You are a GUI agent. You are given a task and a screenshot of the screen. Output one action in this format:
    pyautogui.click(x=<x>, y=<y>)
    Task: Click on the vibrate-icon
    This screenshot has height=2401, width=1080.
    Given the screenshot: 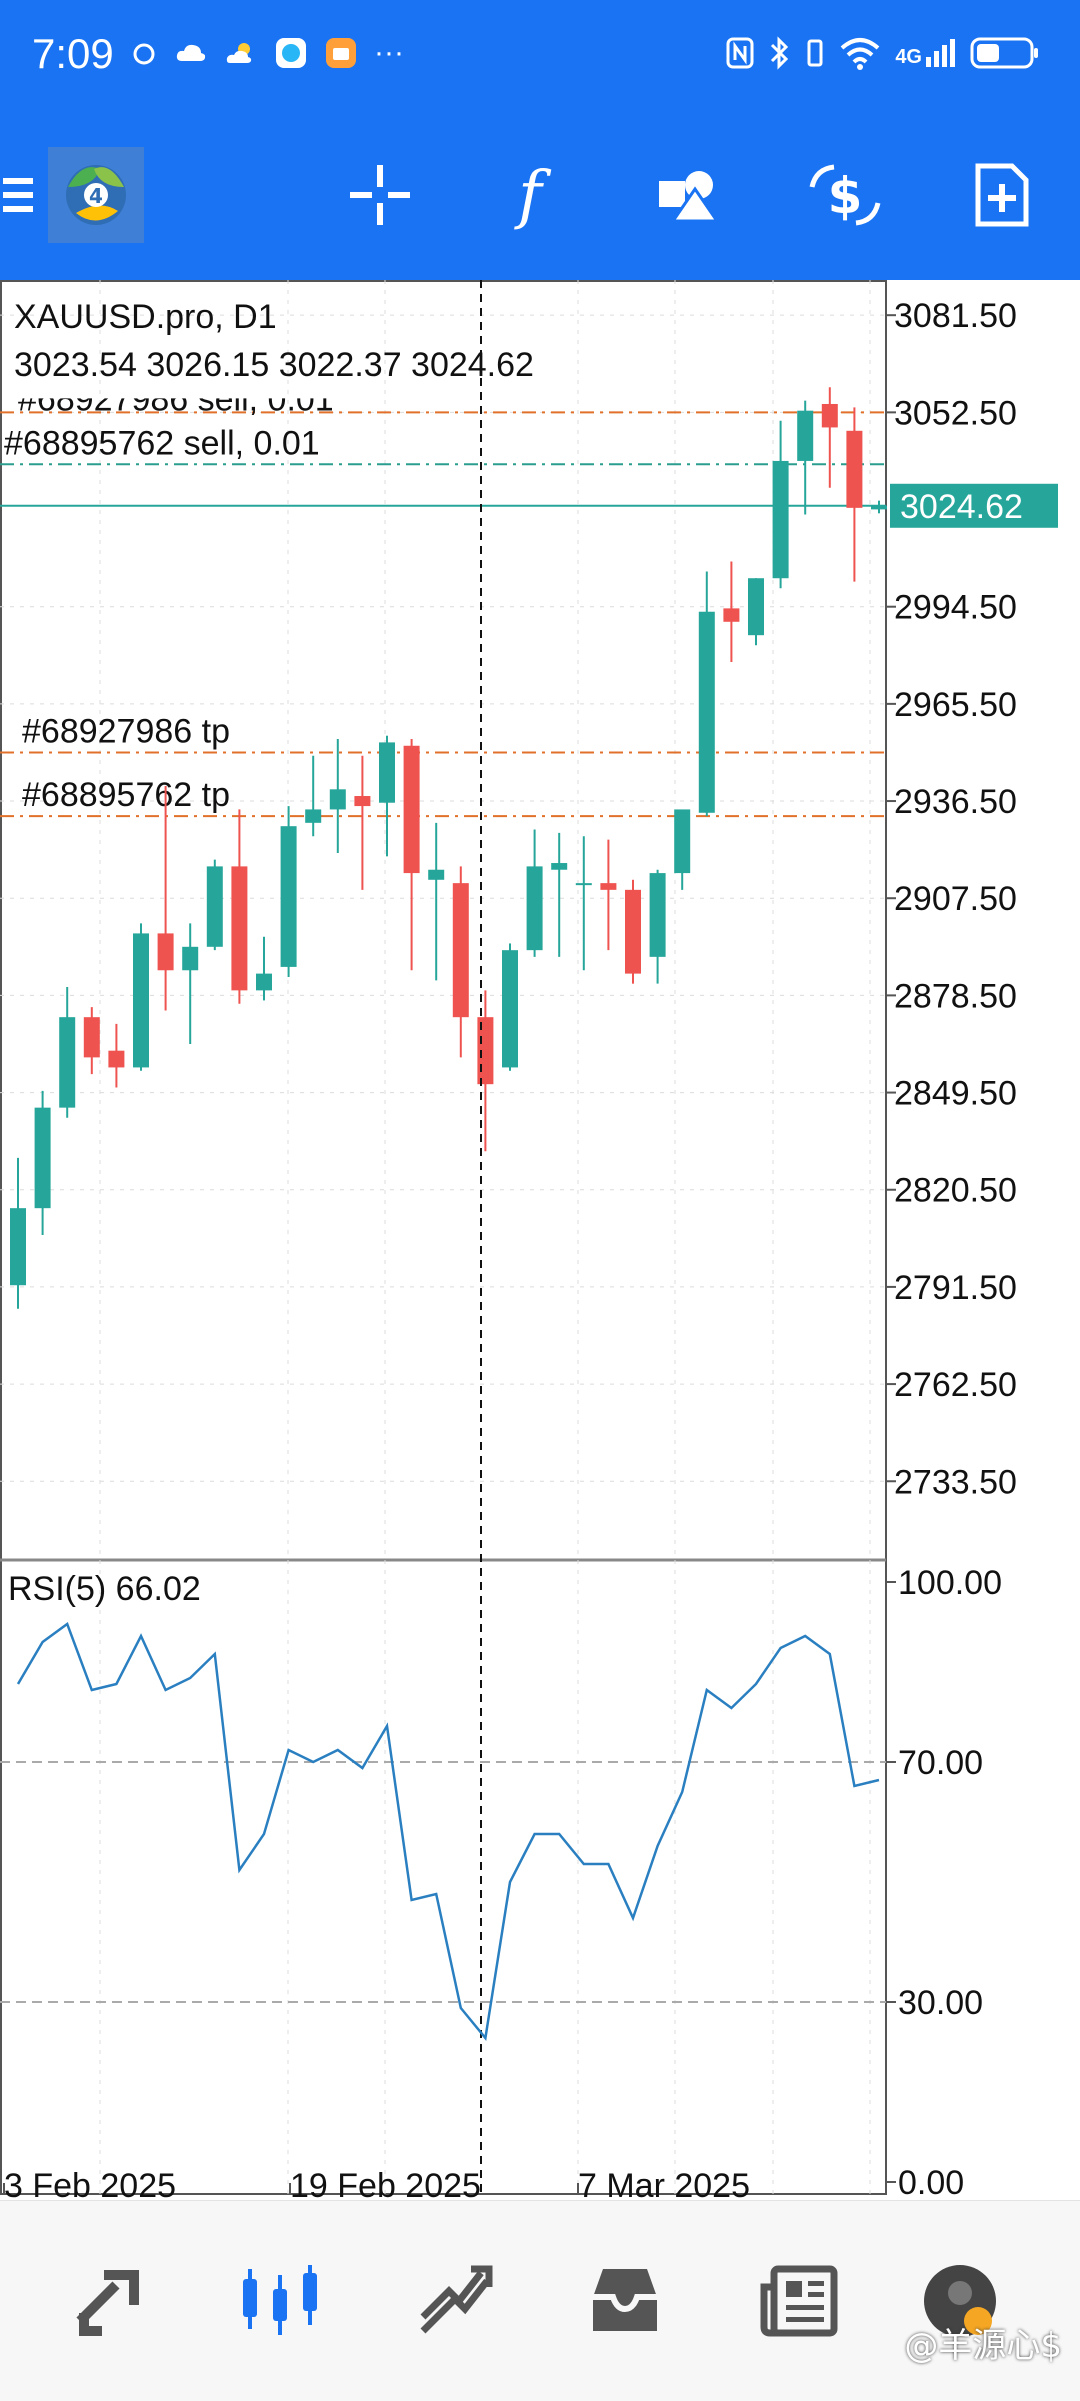 What is the action you would take?
    pyautogui.click(x=815, y=53)
    